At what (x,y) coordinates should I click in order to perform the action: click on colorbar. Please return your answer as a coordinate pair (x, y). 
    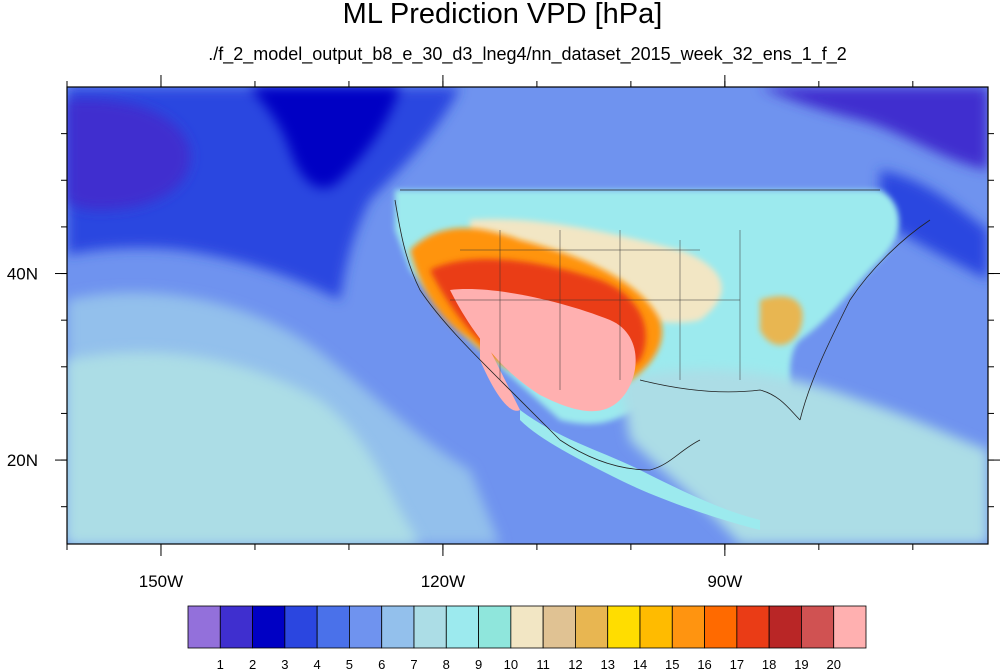
    Looking at the image, I should click on (527, 627).